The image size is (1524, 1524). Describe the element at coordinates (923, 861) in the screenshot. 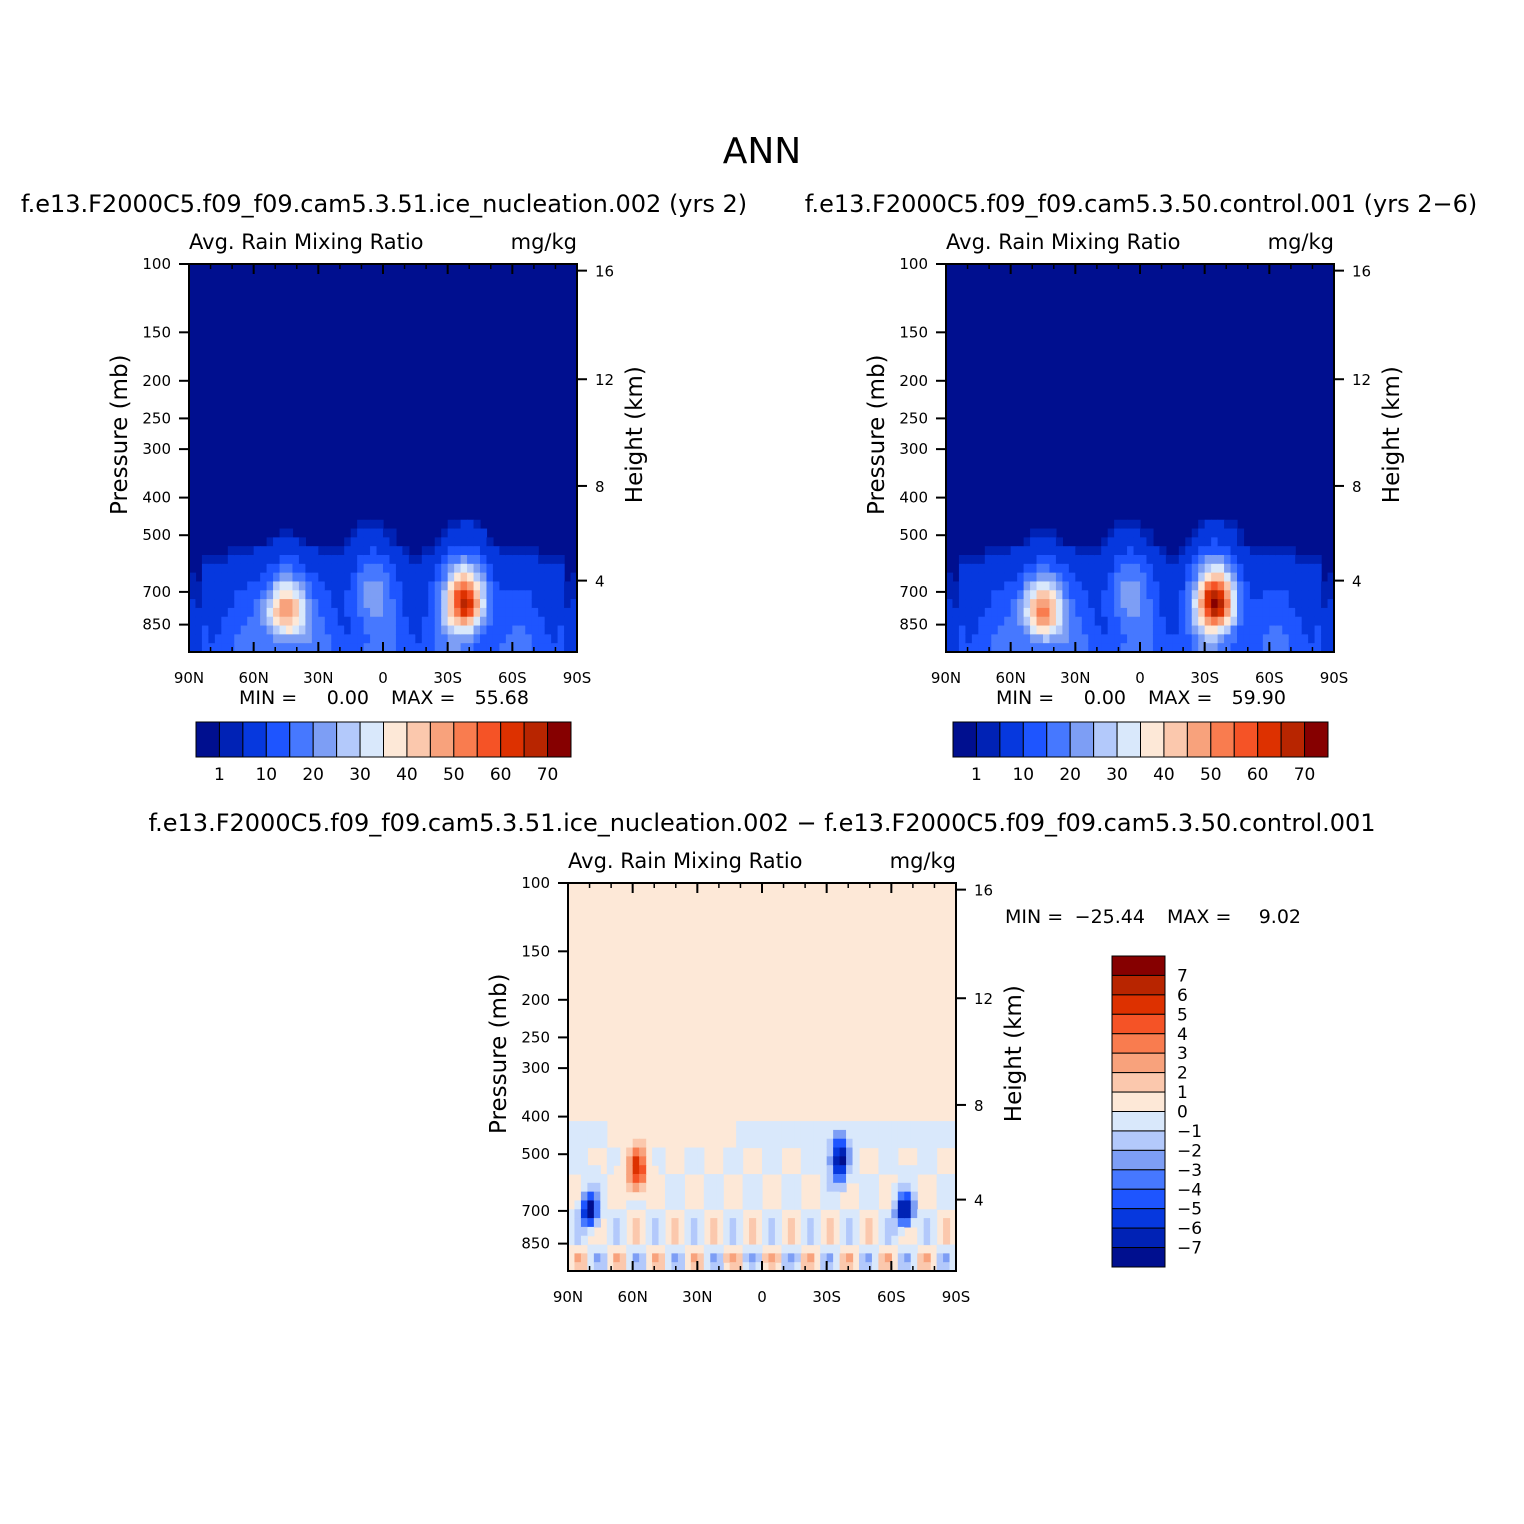

I see `units-label: mg/kg` at that location.